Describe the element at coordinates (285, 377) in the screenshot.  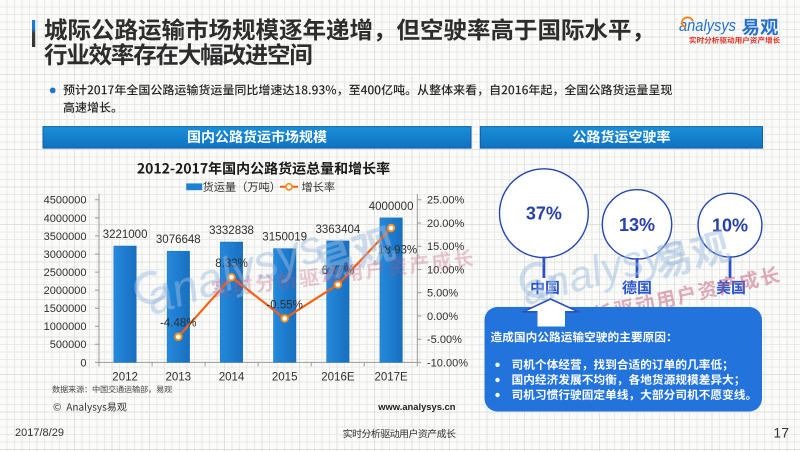
I see `svg-text: 2015` at that location.